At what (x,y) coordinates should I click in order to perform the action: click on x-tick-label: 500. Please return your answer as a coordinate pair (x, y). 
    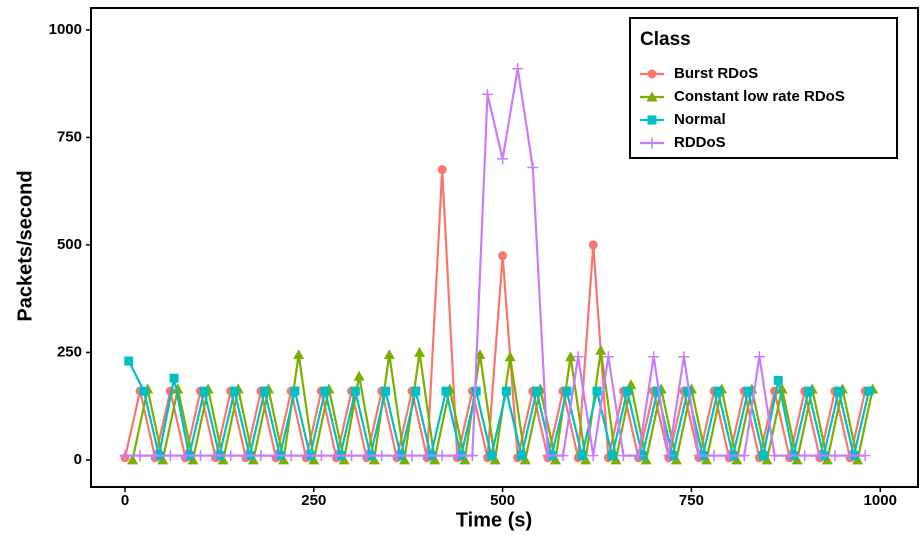
    Looking at the image, I should click on (502, 500).